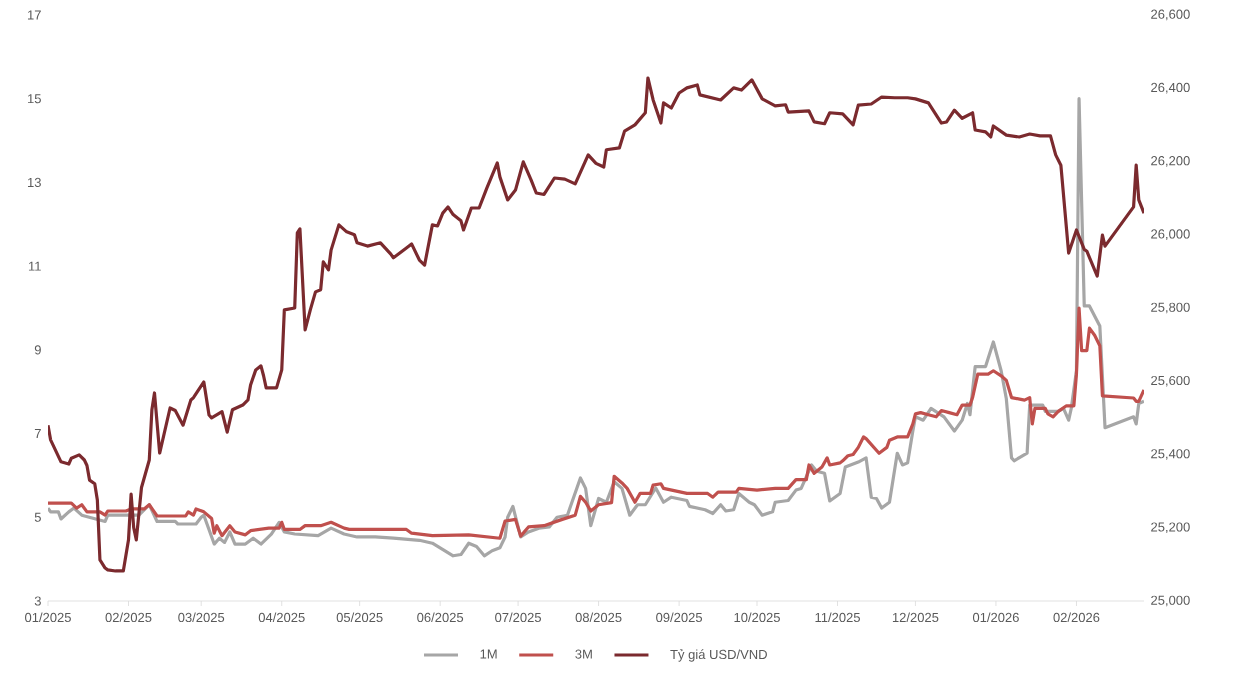 This screenshot has width=1233, height=680. What do you see at coordinates (281, 617) in the screenshot?
I see `x-tick-label: 04/2025` at bounding box center [281, 617].